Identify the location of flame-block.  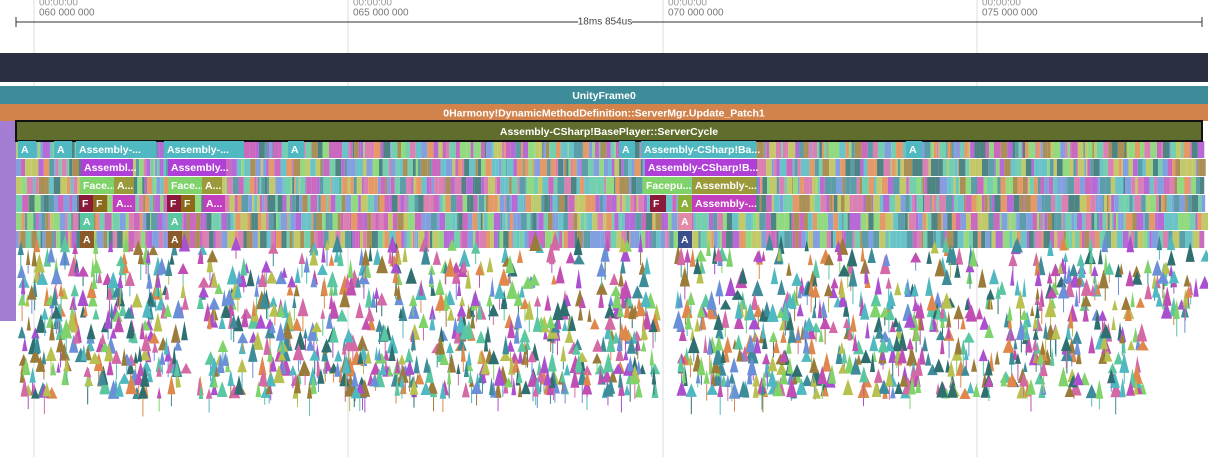
(175, 221).